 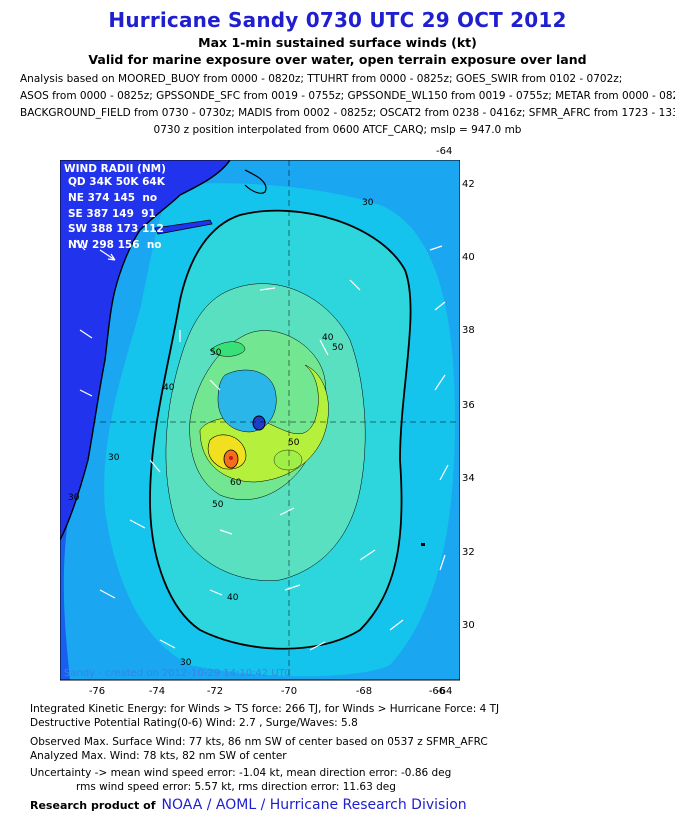 What do you see at coordinates (468, 552) in the screenshot?
I see `lat-label: 32` at bounding box center [468, 552].